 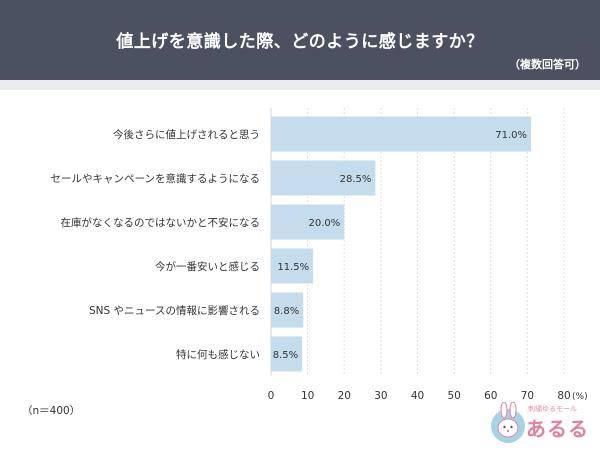 What do you see at coordinates (271, 395) in the screenshot?
I see `x-tick-label: 0` at bounding box center [271, 395].